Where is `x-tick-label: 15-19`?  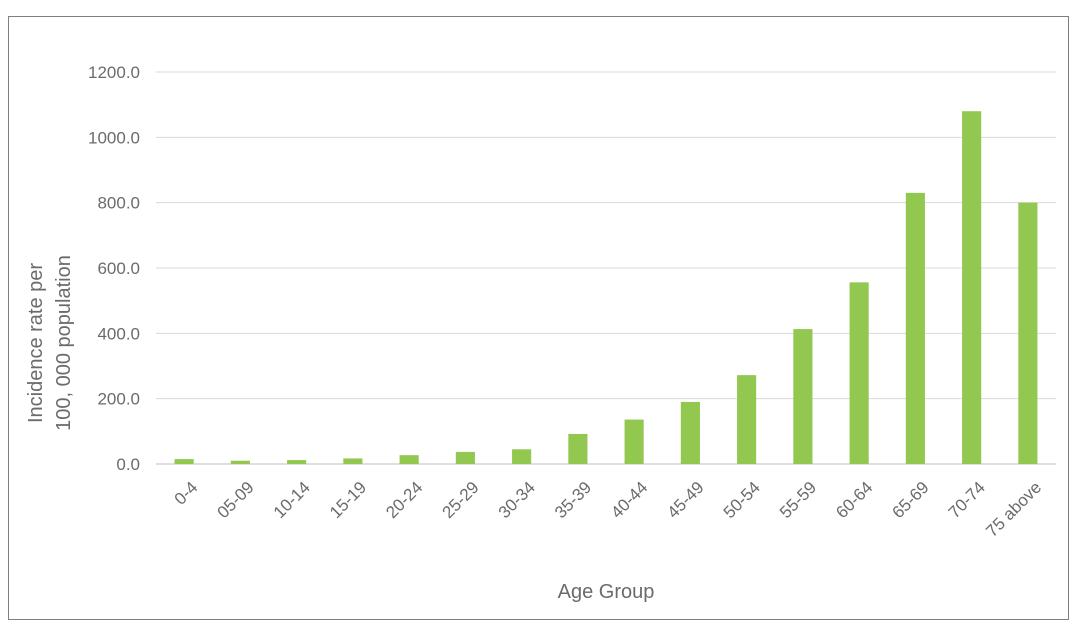 x-tick-label: 15-19 is located at coordinates (348, 500).